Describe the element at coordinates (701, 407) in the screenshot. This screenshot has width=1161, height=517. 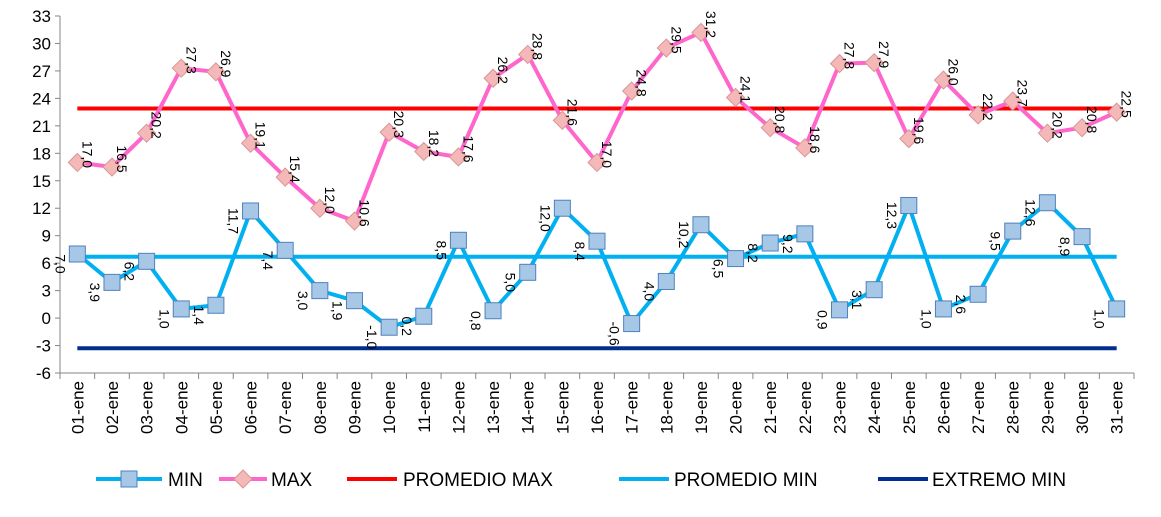
I see `x-tick-label: 19-ene` at that location.